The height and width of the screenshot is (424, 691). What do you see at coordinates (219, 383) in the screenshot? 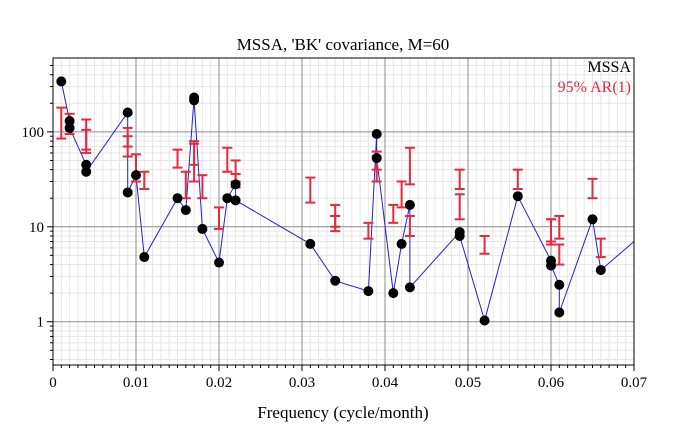
I see `x-tick-label: 0.02` at bounding box center [219, 383].